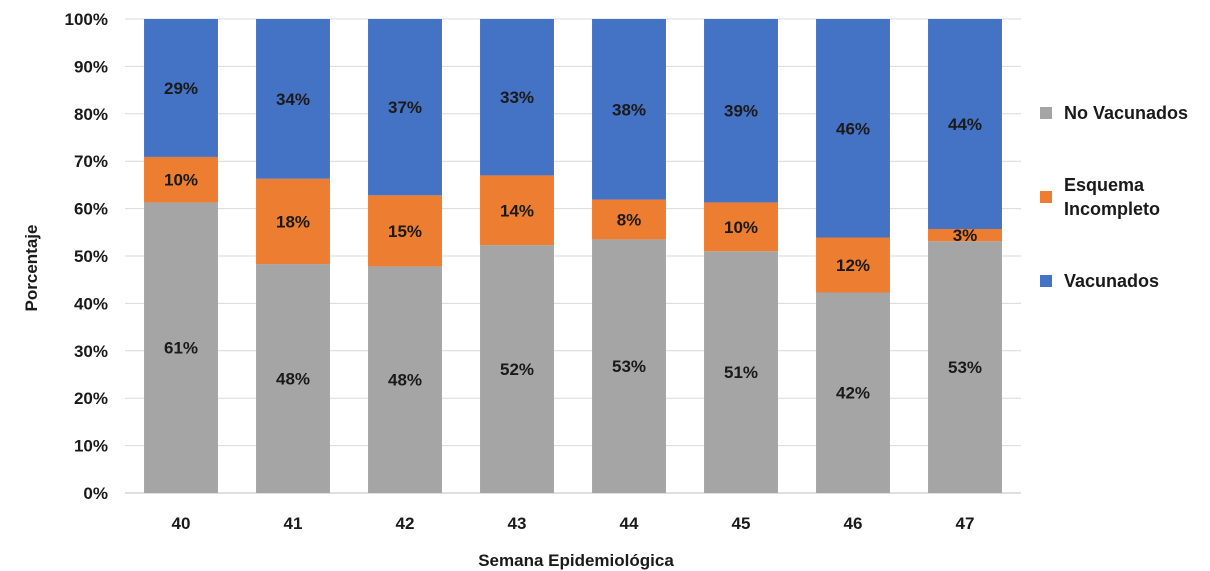 This screenshot has width=1210, height=571. Describe the element at coordinates (1112, 209) in the screenshot. I see `legend-label: Incompleto` at that location.